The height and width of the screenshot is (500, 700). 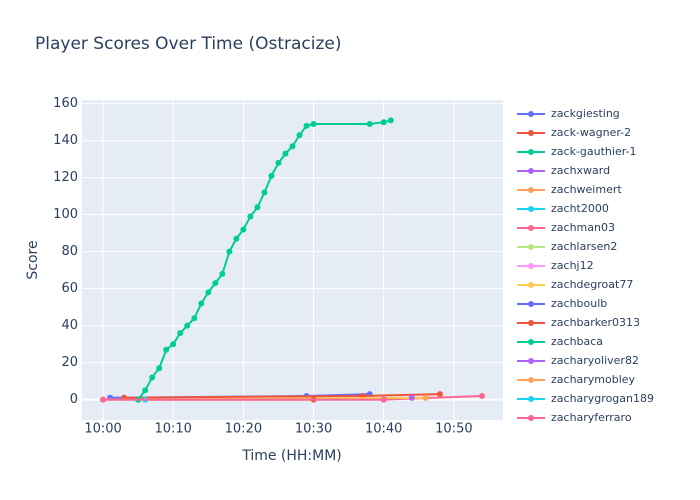 I want to click on y-axis-title: Score, so click(x=33, y=259).